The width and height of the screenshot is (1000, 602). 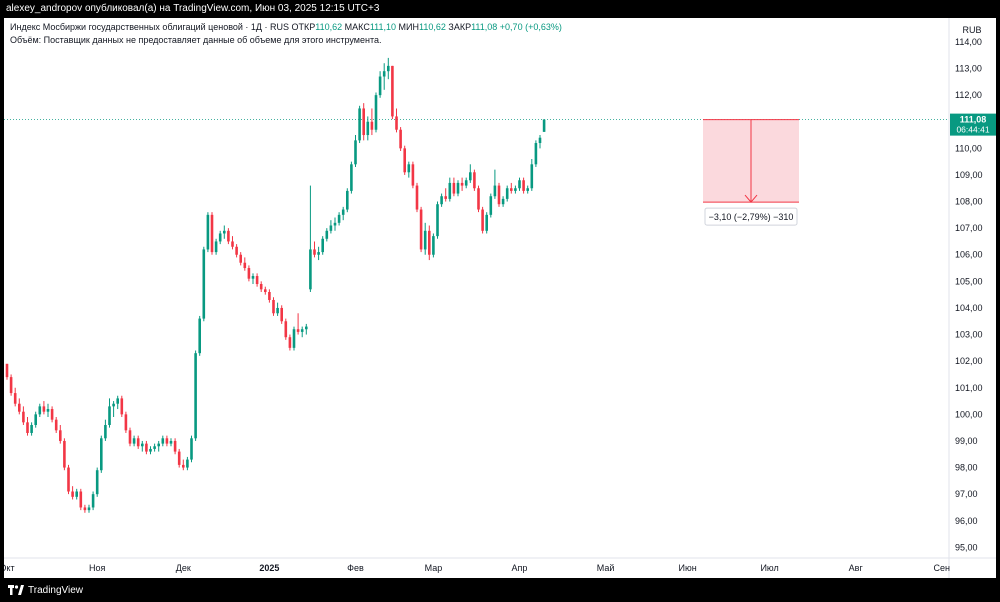 What do you see at coordinates (751, 172) in the screenshot?
I see `price-range-measure: −3,10 (−2,79%) −310` at bounding box center [751, 172].